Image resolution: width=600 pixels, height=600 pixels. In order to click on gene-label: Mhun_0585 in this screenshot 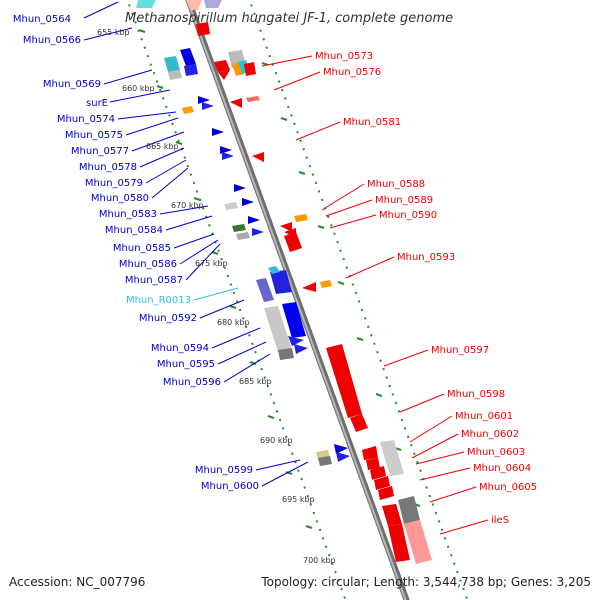, I will do `click(142, 248)`.